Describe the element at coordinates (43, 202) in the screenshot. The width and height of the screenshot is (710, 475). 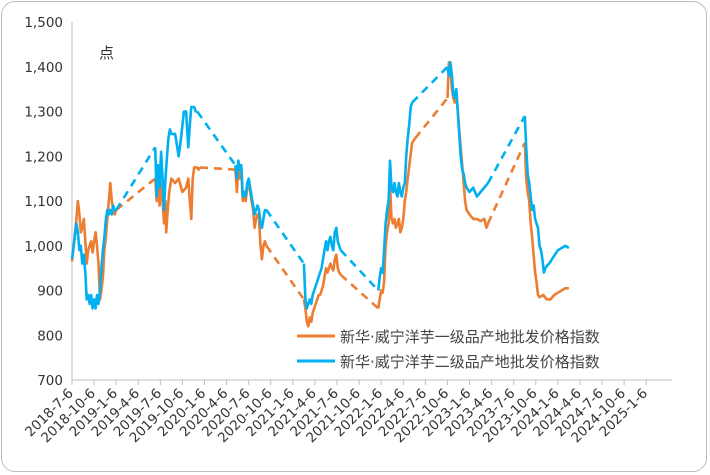
I see `y-tick-label: 1,100` at that location.